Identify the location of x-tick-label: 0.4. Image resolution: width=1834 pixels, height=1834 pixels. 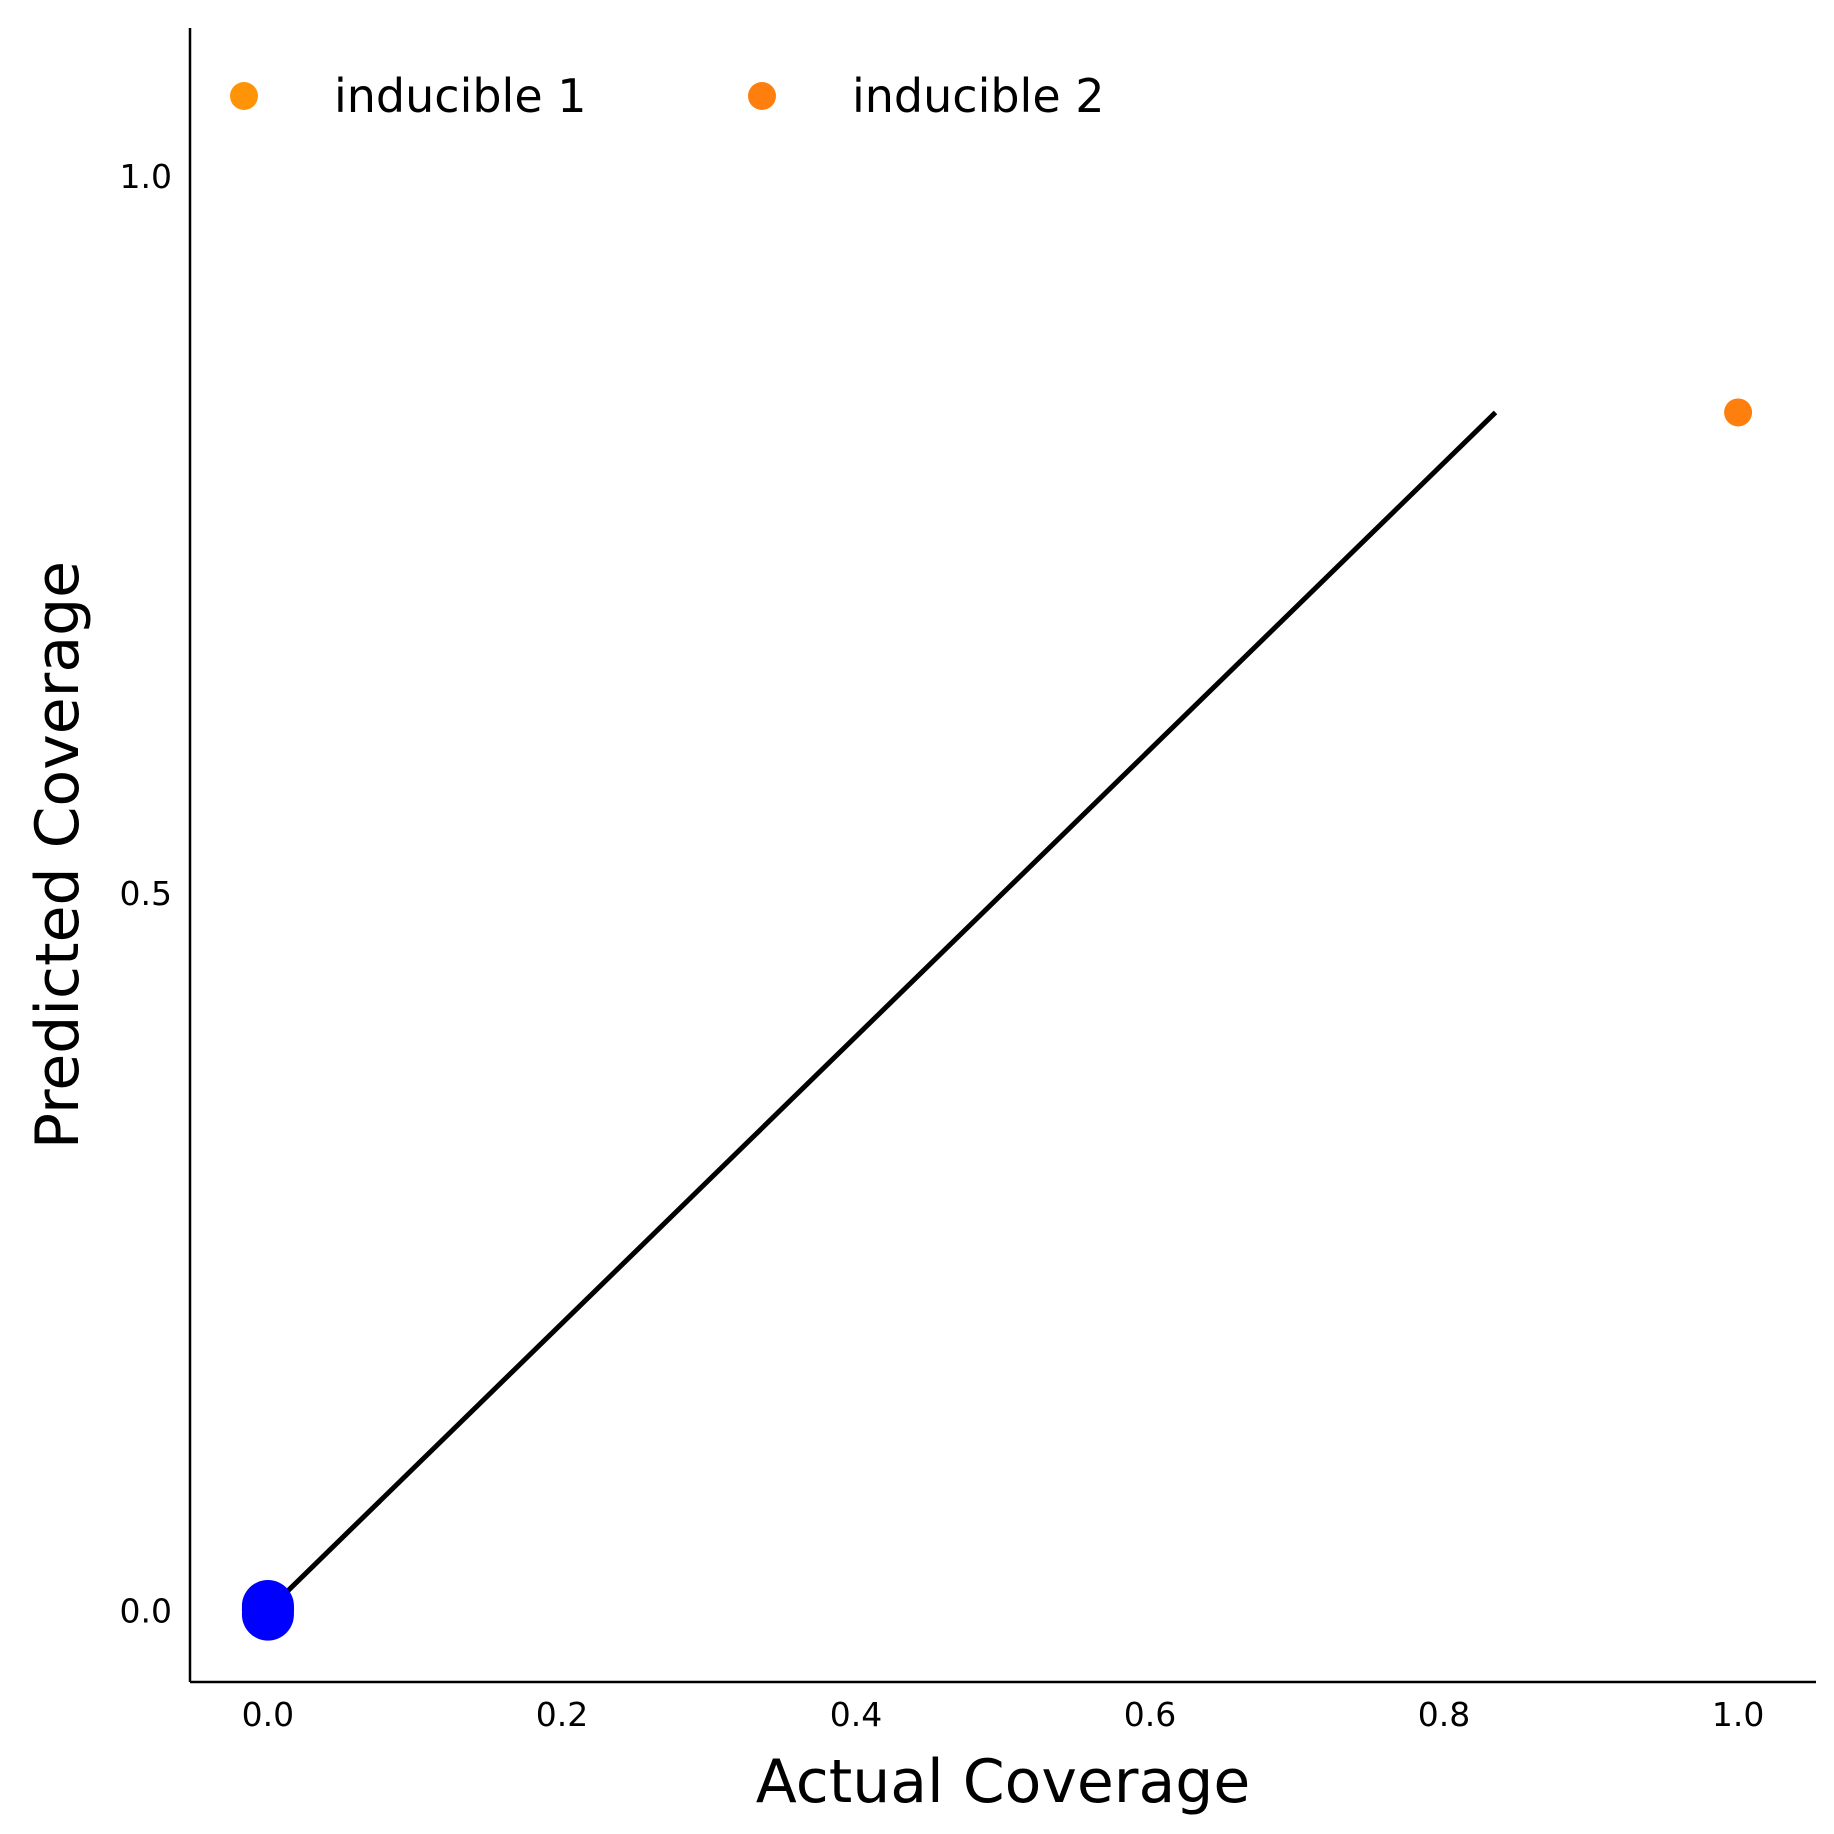
(856, 1714).